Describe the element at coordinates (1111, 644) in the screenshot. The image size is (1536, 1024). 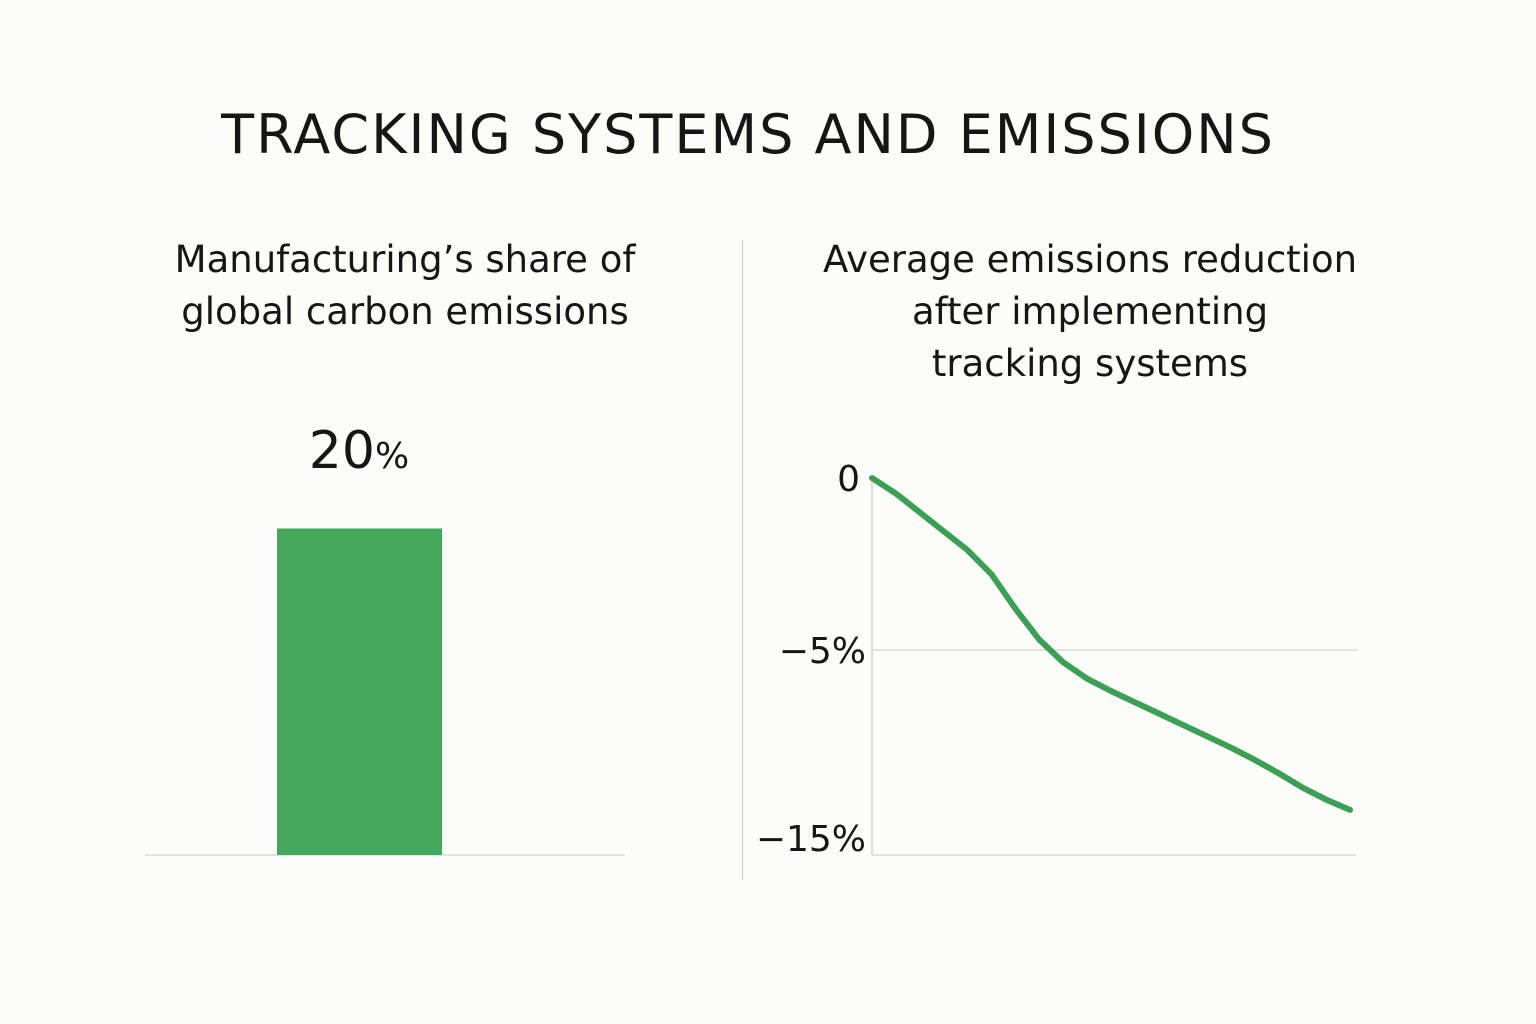
I see `emissions-reduction-line` at that location.